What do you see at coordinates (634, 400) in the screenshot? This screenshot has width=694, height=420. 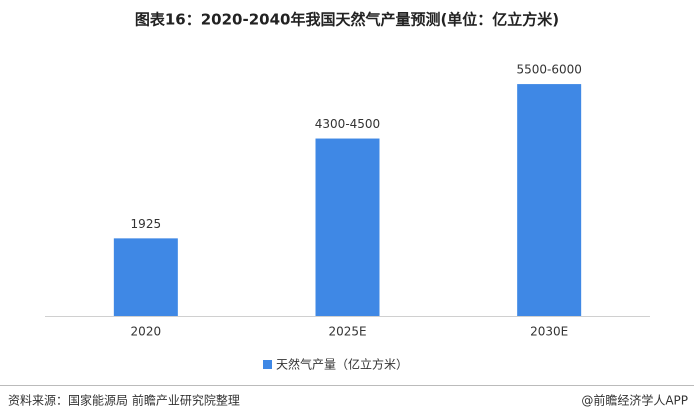 I see `brand: @前瞻经济学人APP` at bounding box center [634, 400].